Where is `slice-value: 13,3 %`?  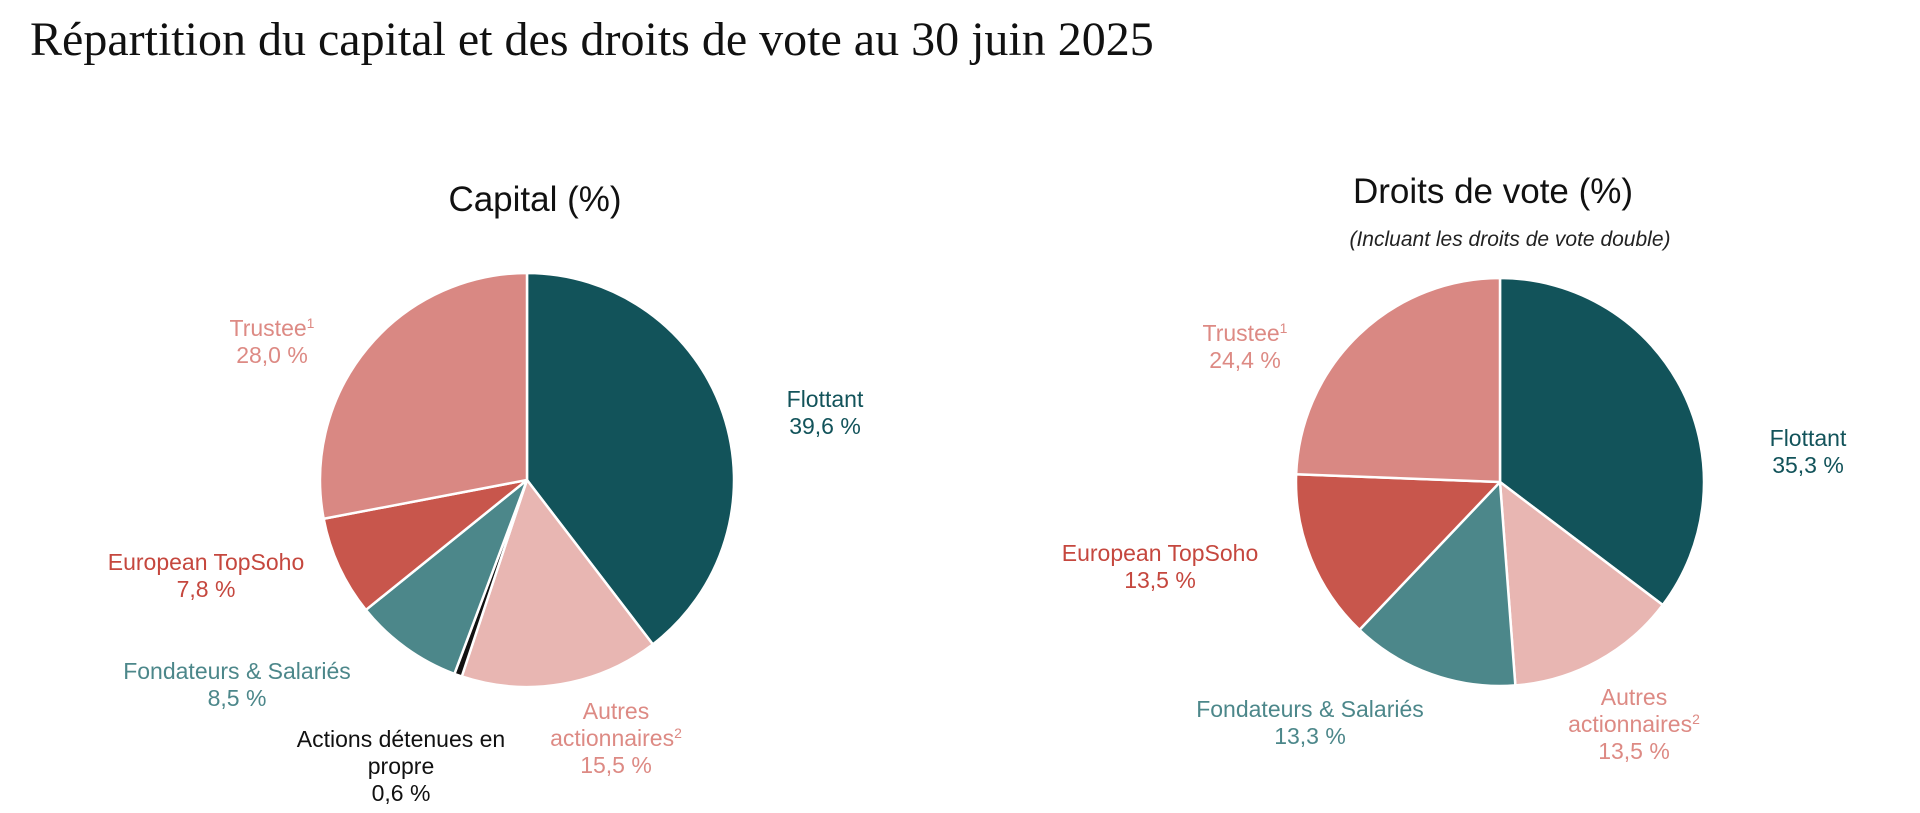
slice-value: 13,3 % is located at coordinates (1310, 736).